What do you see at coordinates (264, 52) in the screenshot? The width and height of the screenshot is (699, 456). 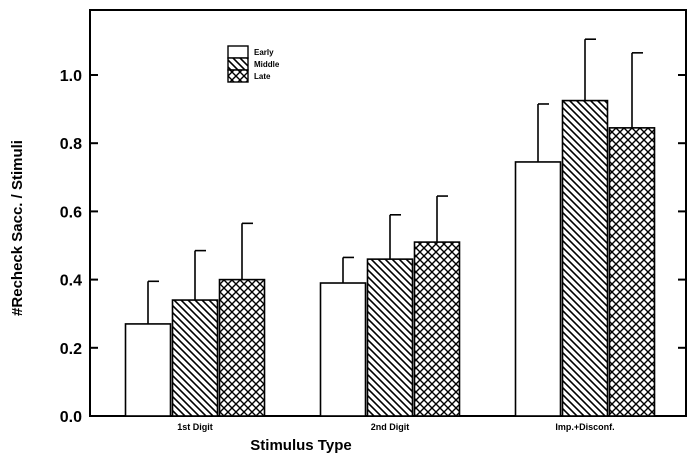 I see `legend-label: Early` at bounding box center [264, 52].